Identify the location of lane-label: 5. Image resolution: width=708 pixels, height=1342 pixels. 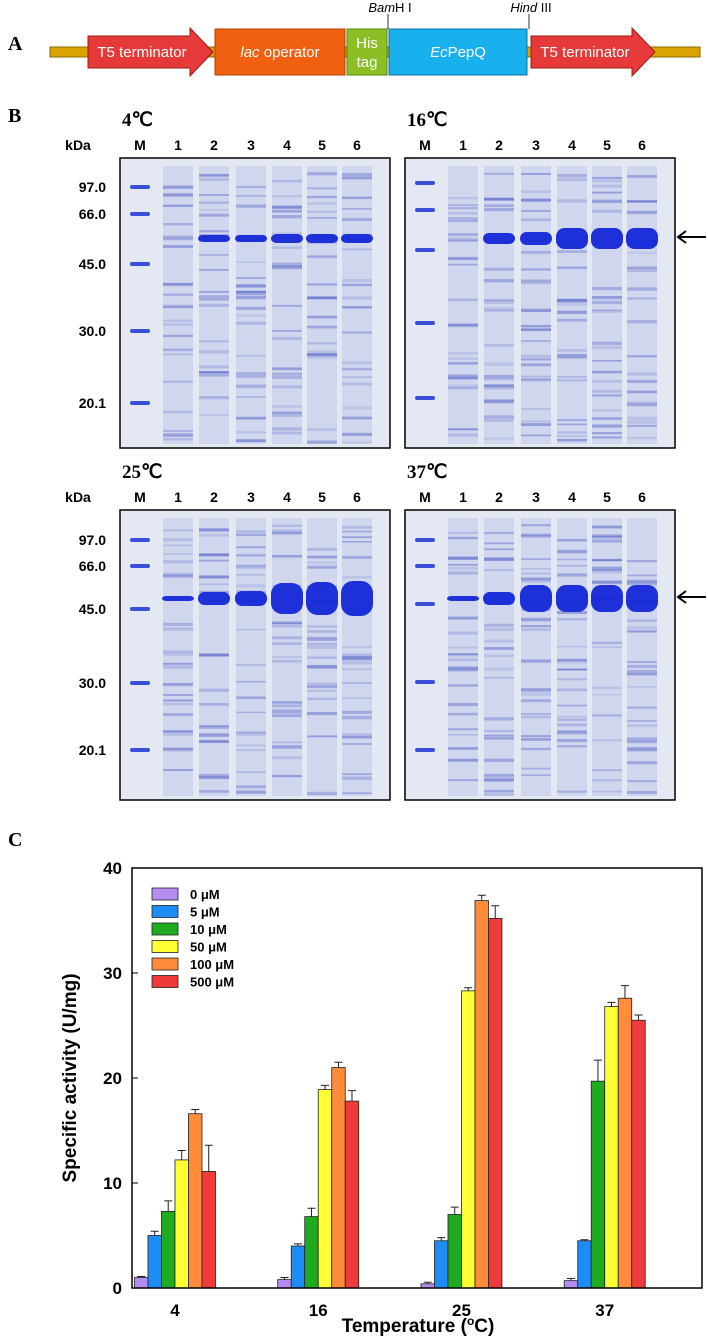
(322, 497).